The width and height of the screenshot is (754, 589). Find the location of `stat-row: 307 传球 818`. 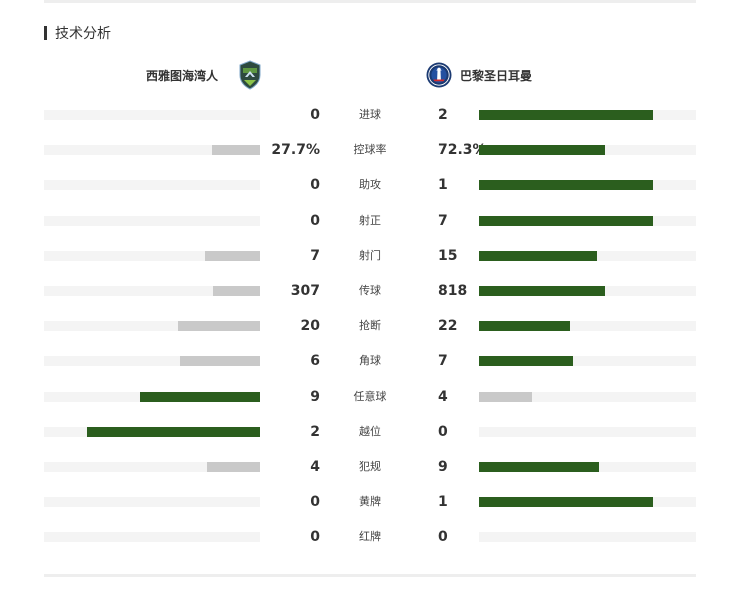

stat-row: 307 传球 818 is located at coordinates (377, 291).